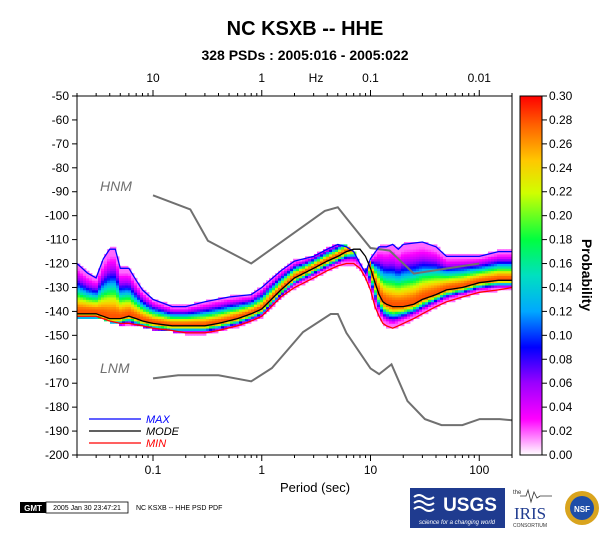 This screenshot has height=534, width=609. What do you see at coordinates (561, 383) in the screenshot?
I see `colorbar-tick-label: 0.06` at bounding box center [561, 383].